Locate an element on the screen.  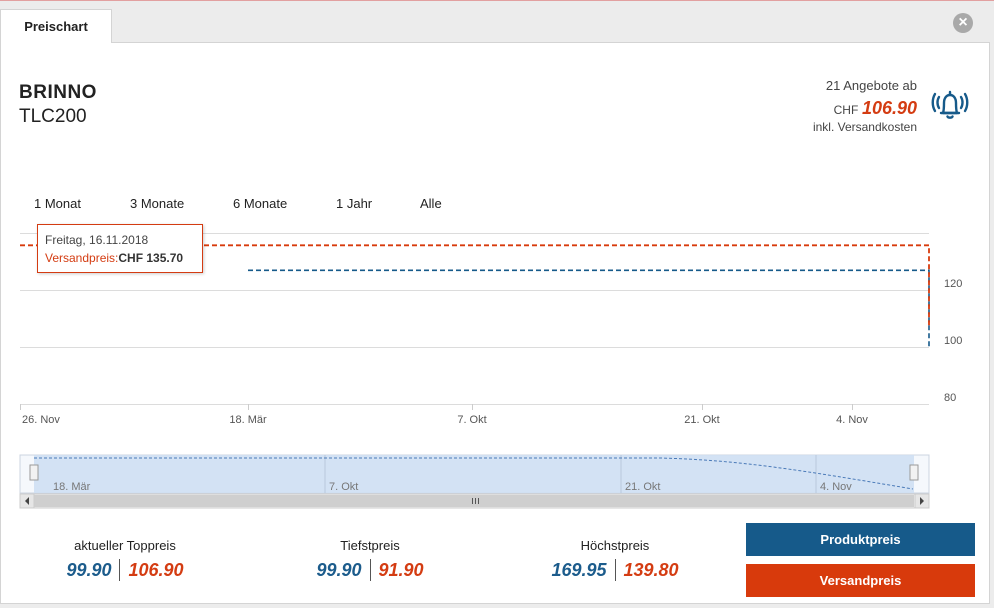
scrollbar-grip-icon is located at coordinates (475, 501).